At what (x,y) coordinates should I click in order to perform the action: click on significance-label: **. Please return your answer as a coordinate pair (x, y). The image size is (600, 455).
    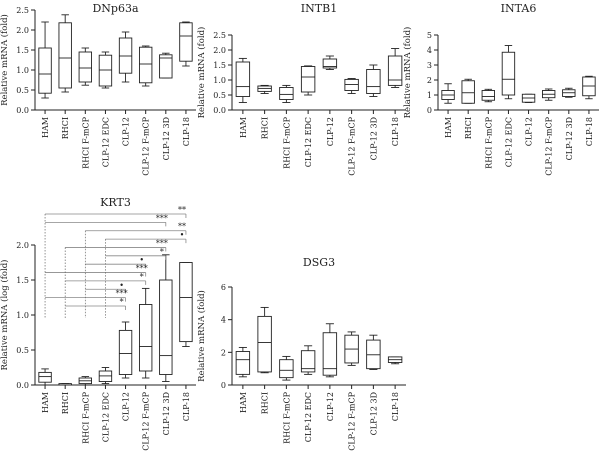
    Looking at the image, I should click on (182, 226).